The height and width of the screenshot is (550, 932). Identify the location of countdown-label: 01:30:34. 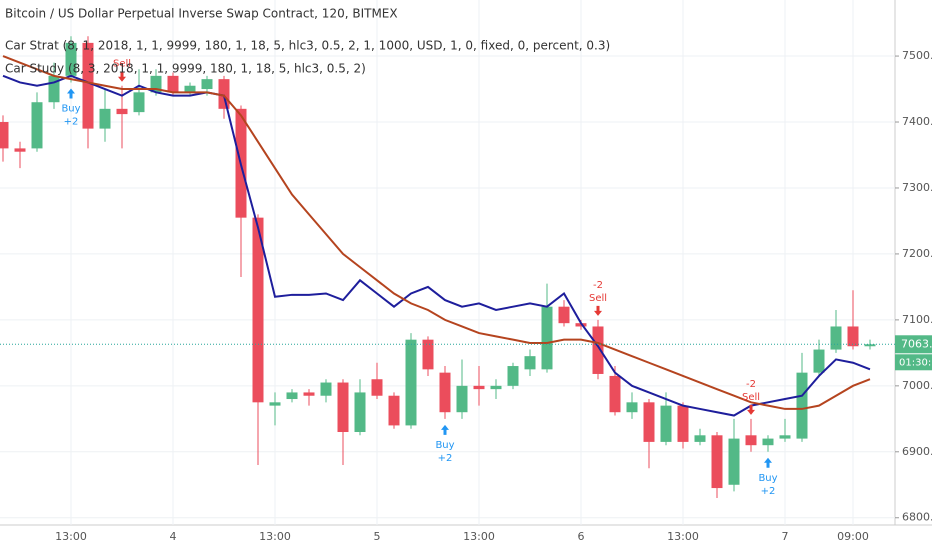
(915, 362).